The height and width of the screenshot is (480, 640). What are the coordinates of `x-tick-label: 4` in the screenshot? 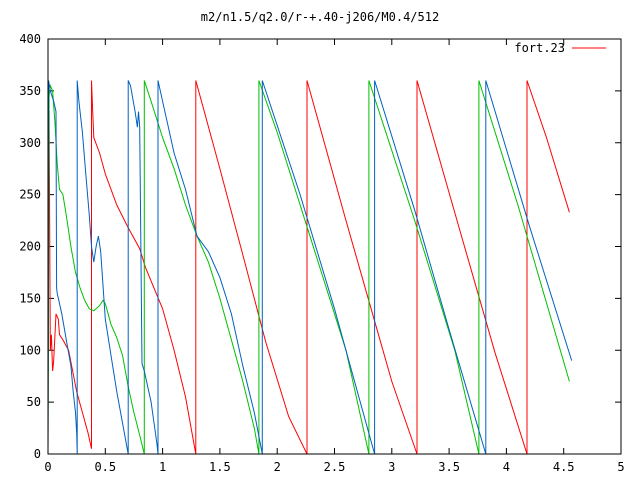 It's located at (506, 467).